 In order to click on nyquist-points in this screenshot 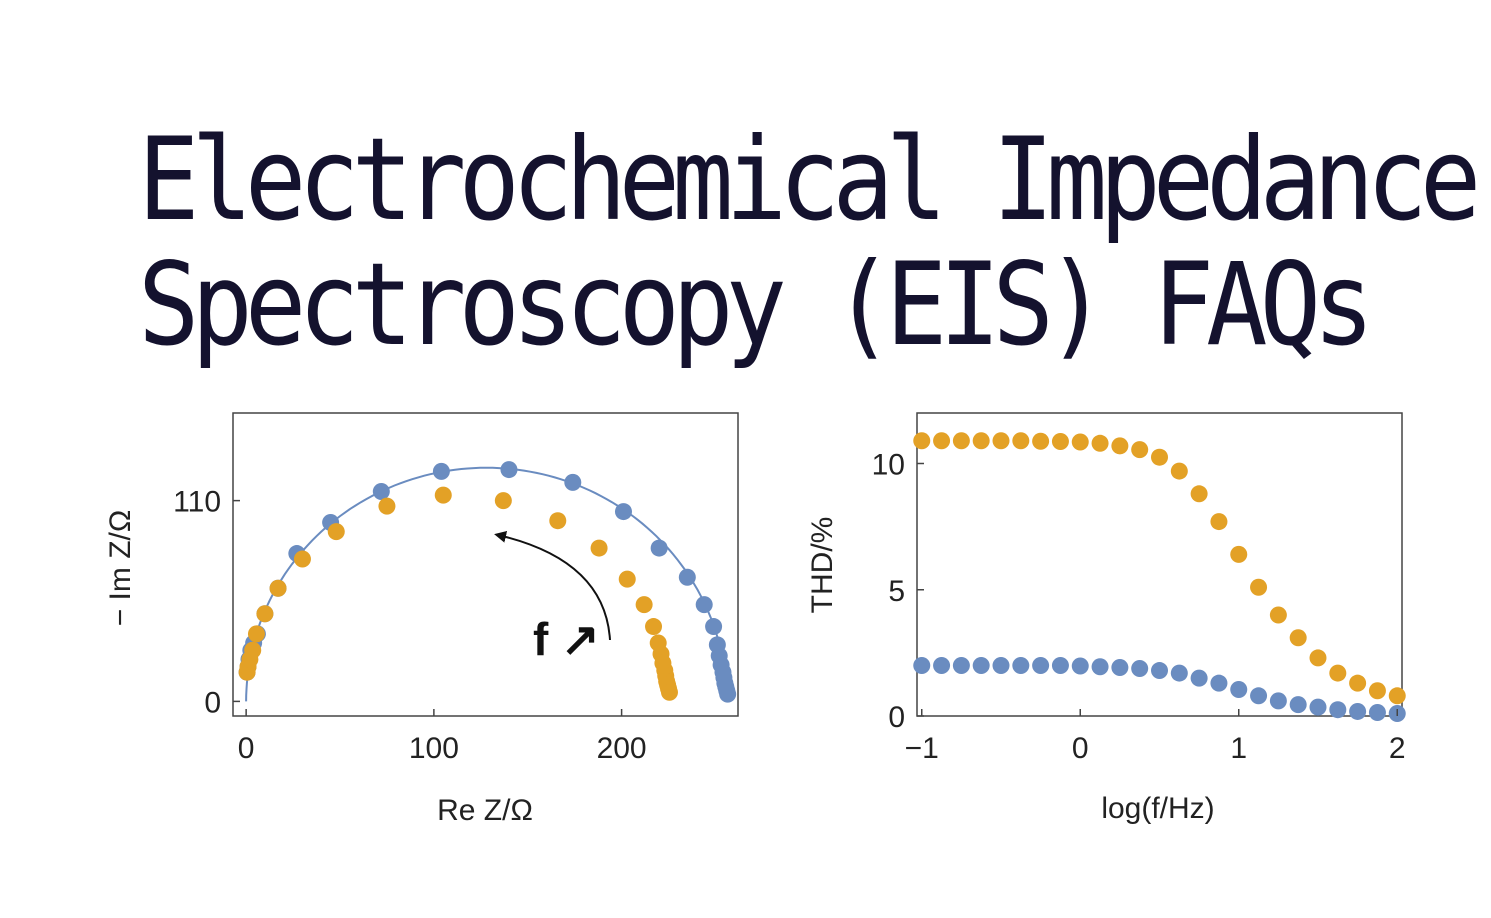, I will do `click(487, 582)`.